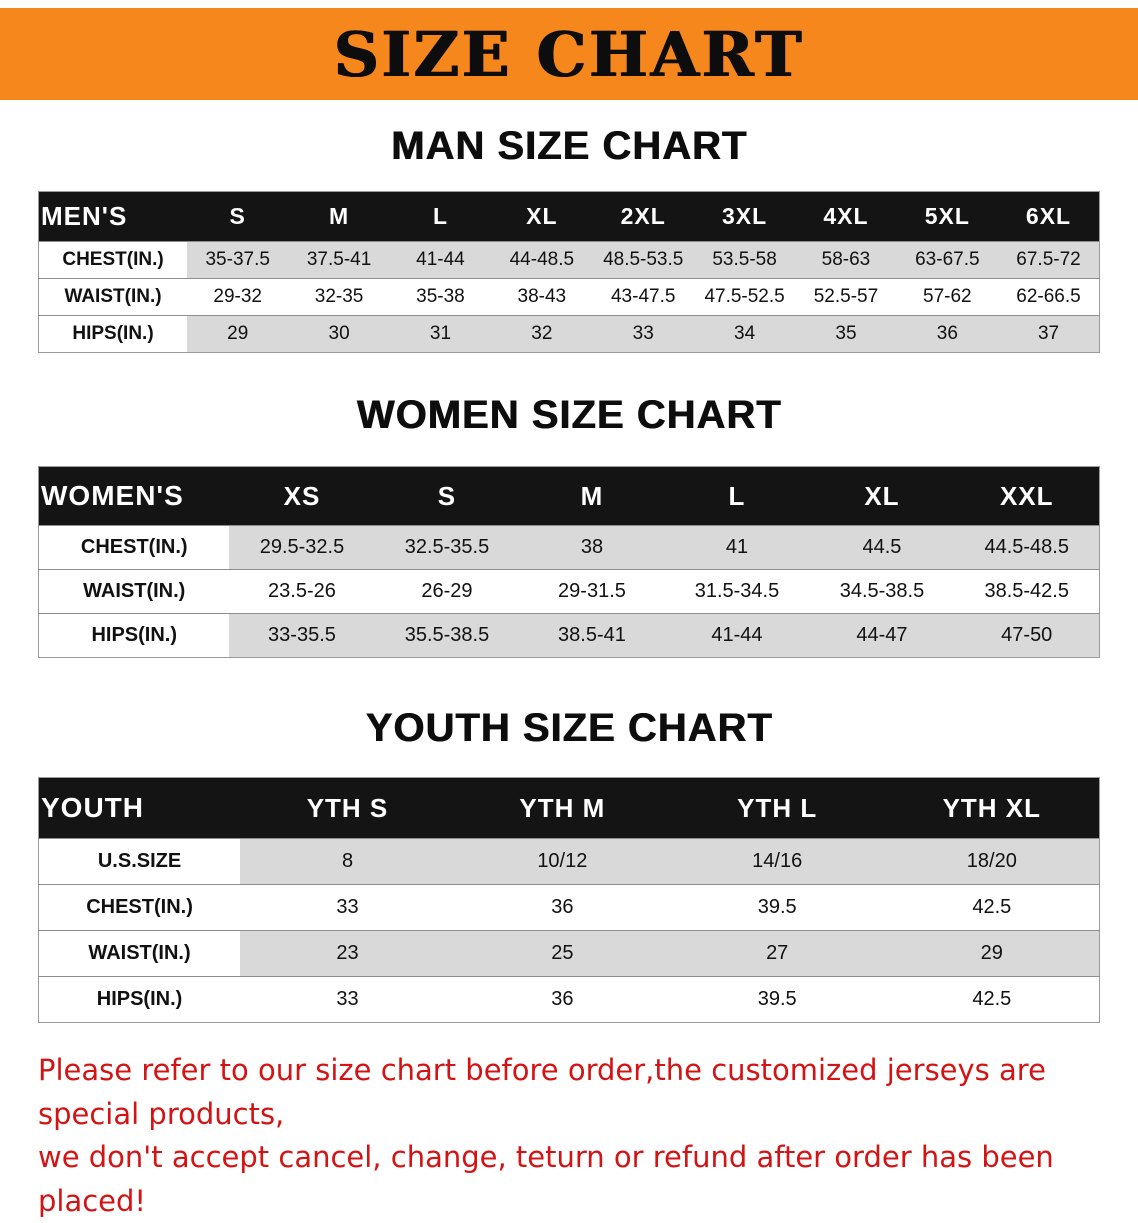  Describe the element at coordinates (542, 334) in the screenshot. I see `size-value-cell: 32` at that location.